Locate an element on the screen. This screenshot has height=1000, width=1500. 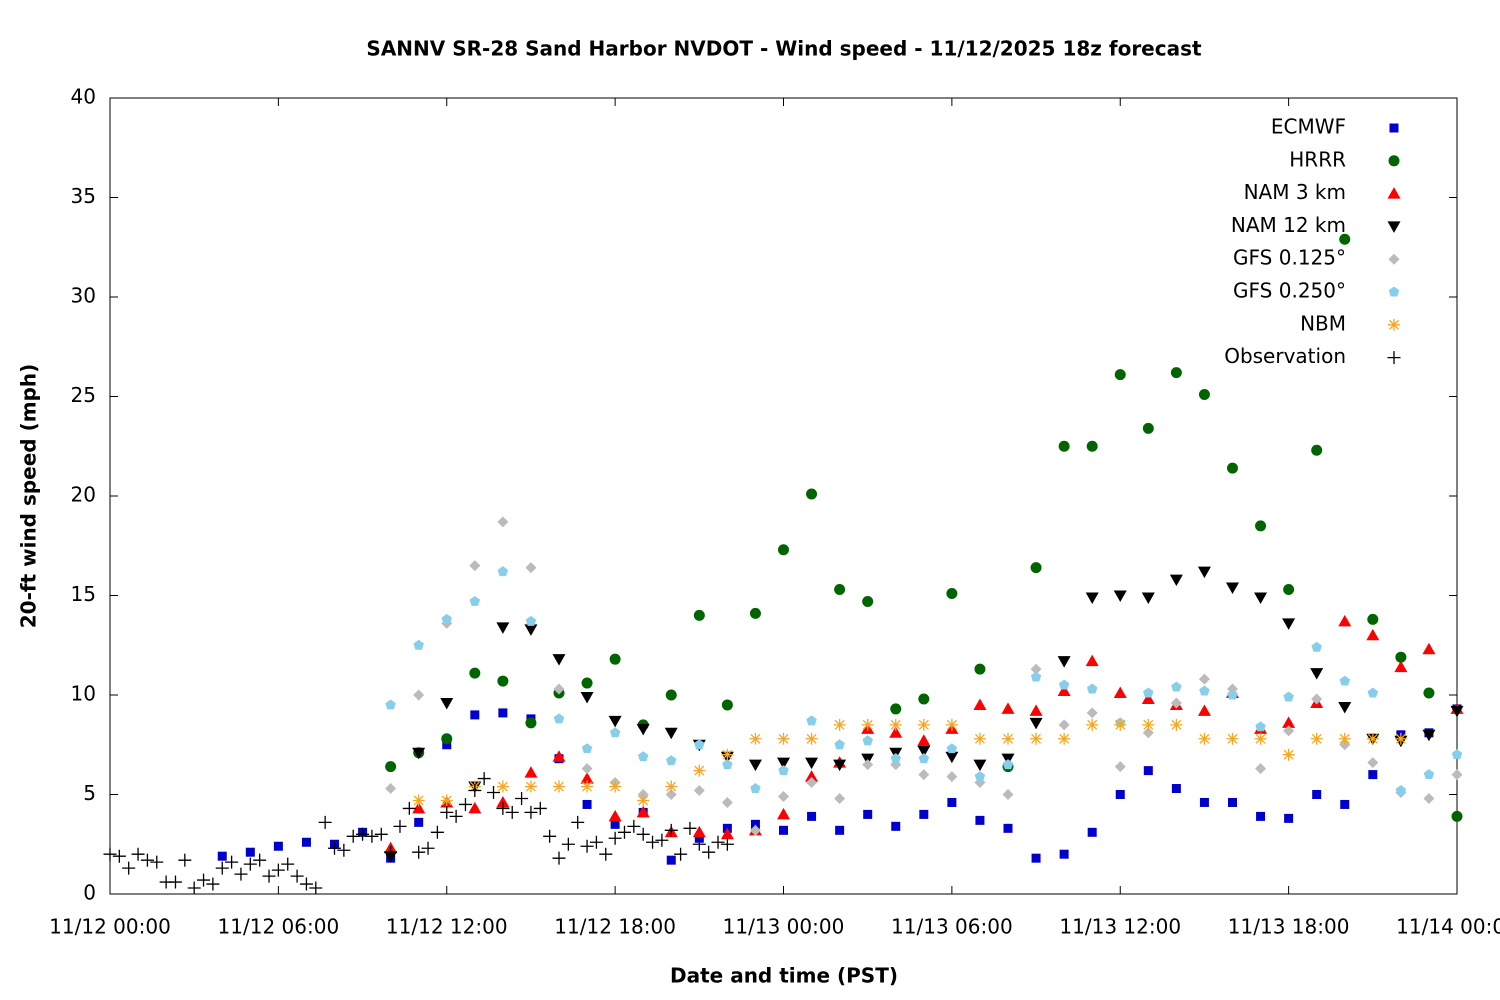
y-tick-label: 10 is located at coordinates (83, 694).